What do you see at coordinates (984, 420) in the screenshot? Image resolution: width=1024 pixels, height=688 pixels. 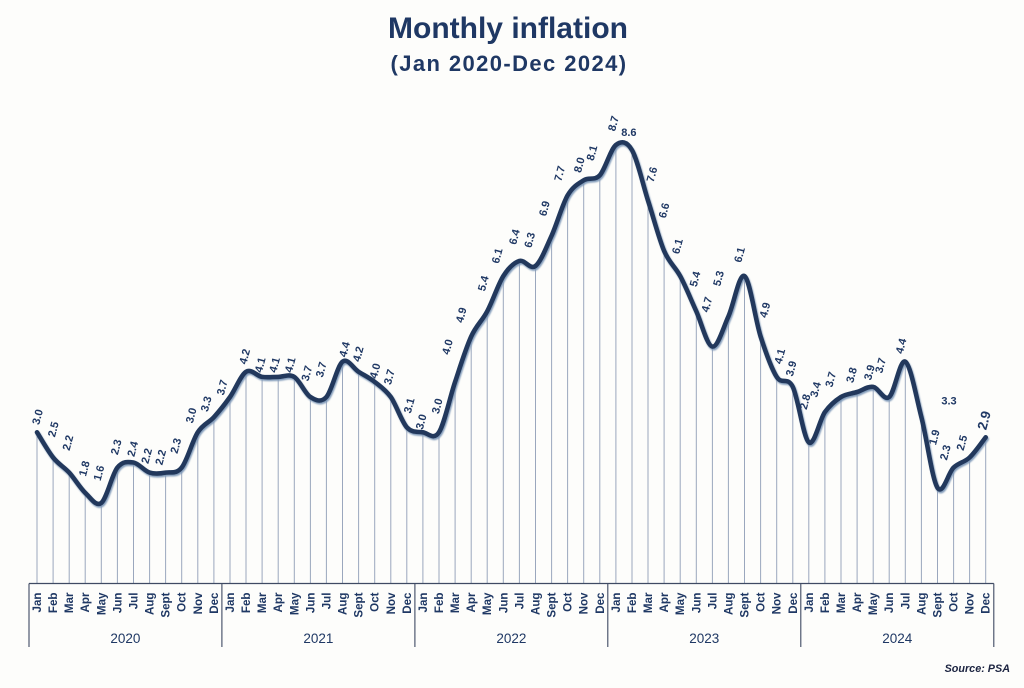 I see `svg-text: 2.9` at bounding box center [984, 420].